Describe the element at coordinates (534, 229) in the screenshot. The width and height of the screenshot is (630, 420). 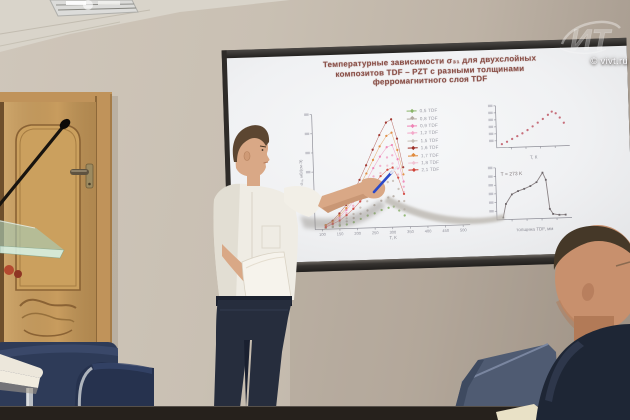
I see `svg-text: толщина TDF, мм` at that location.